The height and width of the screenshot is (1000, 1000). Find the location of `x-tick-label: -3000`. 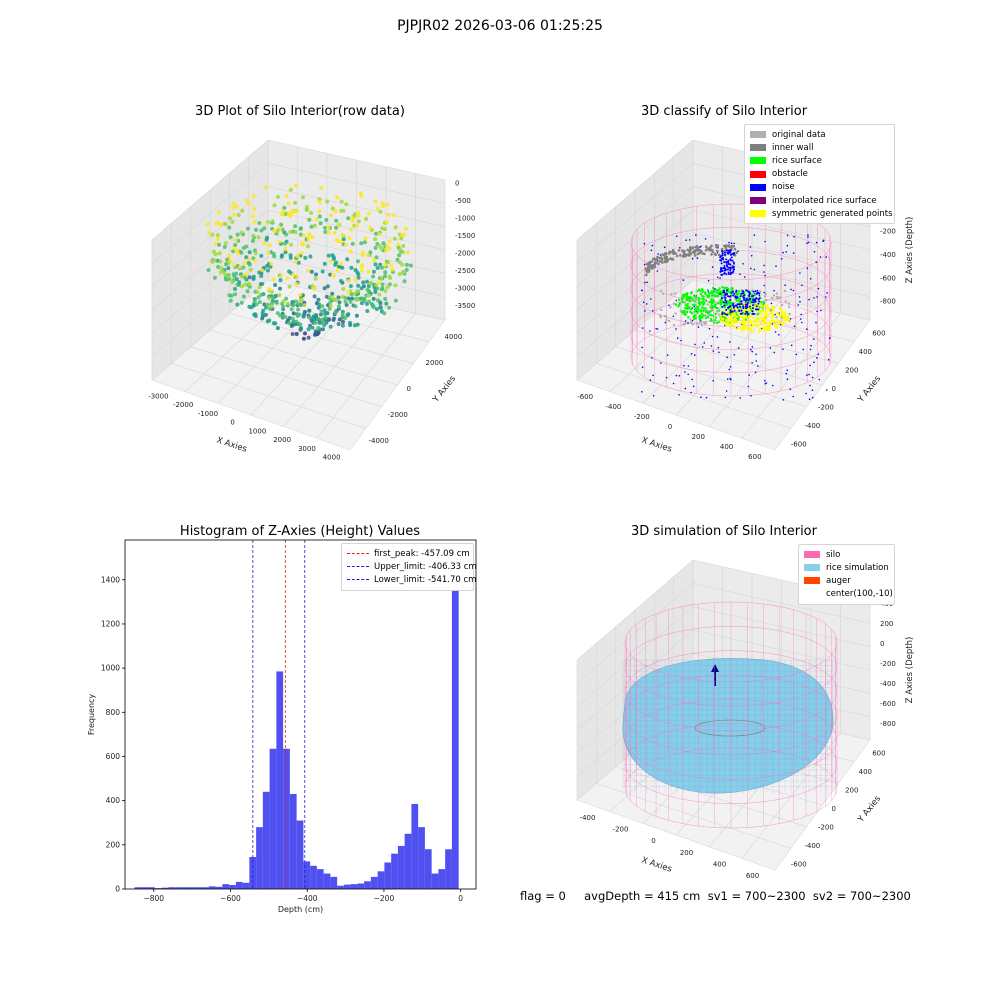

x-tick-label: -3000 is located at coordinates (158, 396).